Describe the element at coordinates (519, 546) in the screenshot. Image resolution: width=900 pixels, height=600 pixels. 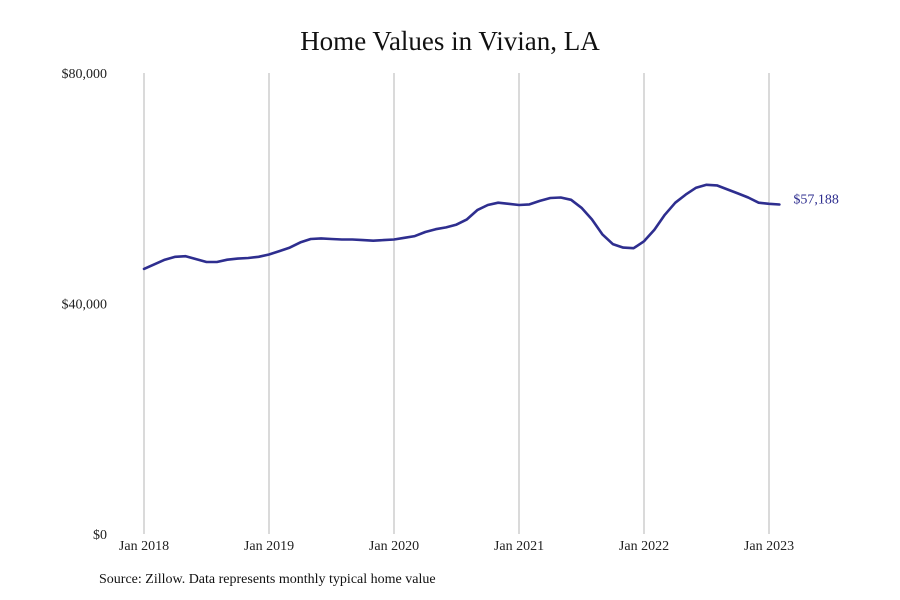
I see `x-tick-label: Jan 2021` at that location.